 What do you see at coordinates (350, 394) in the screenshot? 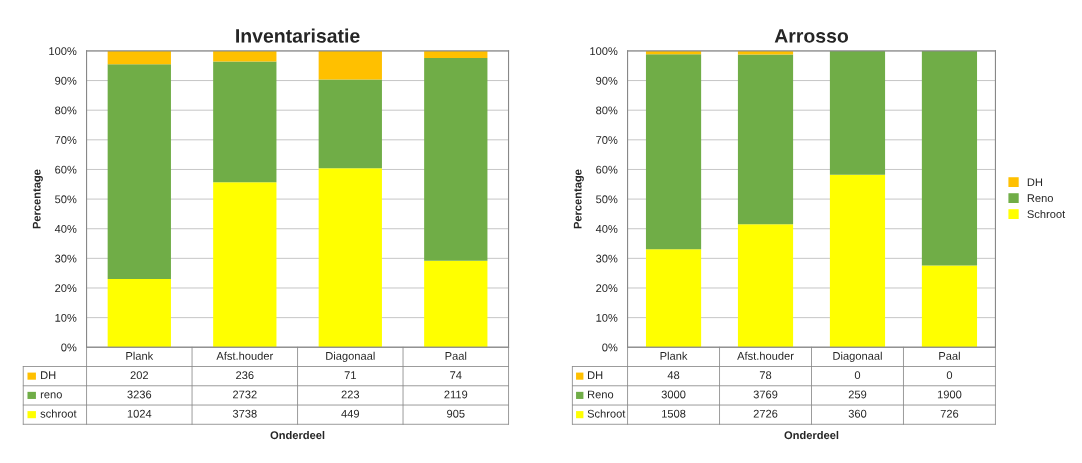
I see `text: 223` at bounding box center [350, 394].